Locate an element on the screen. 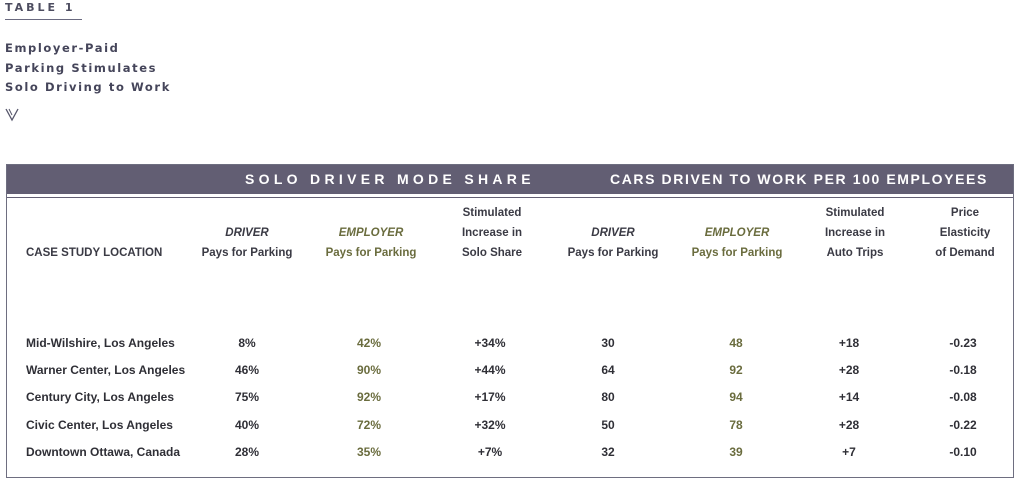 The width and height of the screenshot is (1024, 485). table-label: TABLE 1 is located at coordinates (40, 7).